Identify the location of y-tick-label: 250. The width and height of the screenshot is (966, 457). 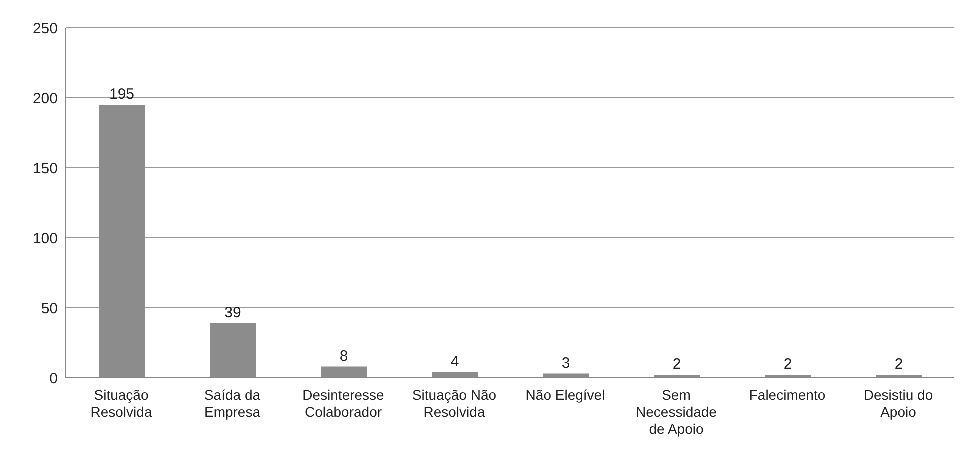
(45, 29).